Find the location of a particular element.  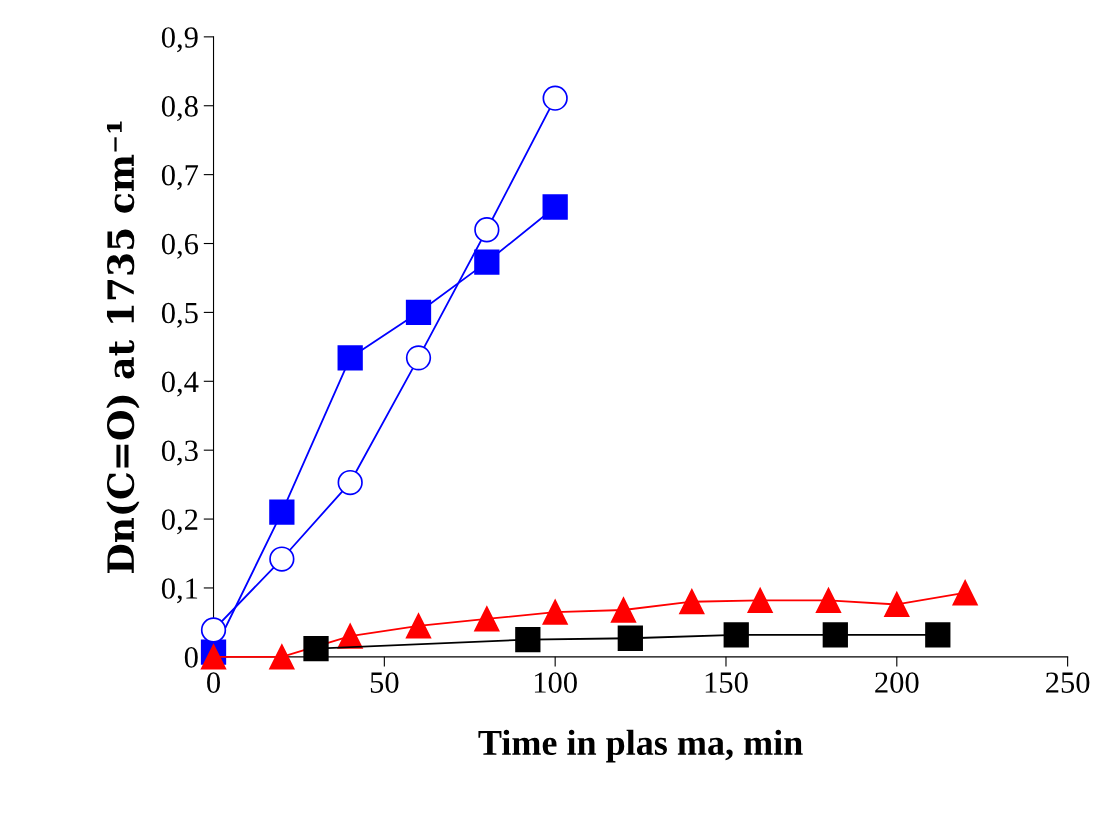

y-tick-label: 0,6 is located at coordinates (180, 246).